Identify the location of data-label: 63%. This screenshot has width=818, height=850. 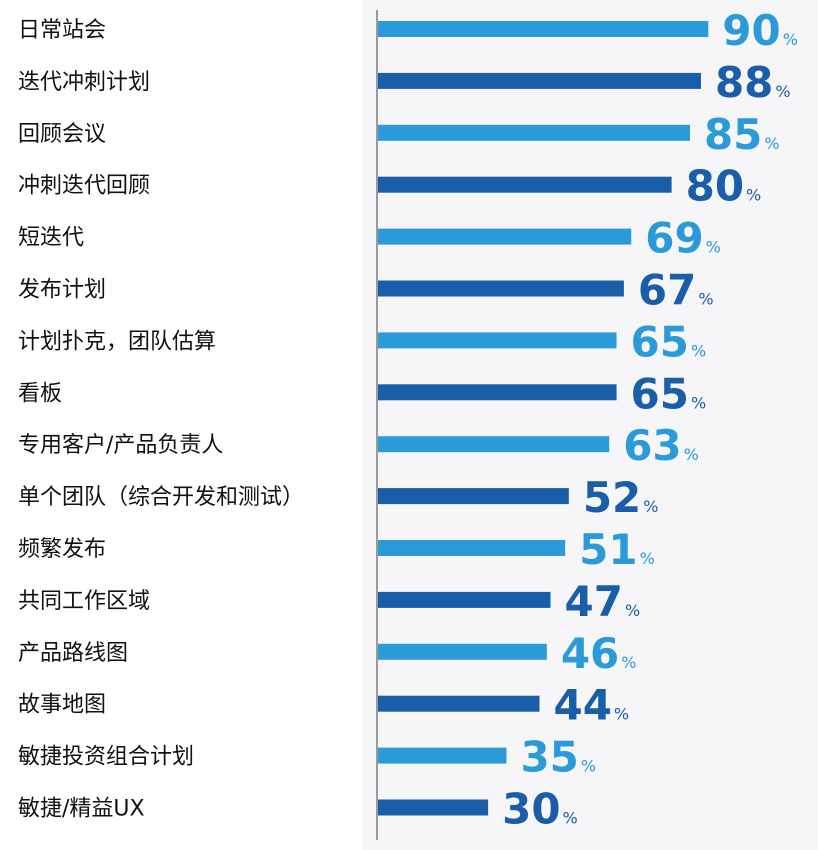
(661, 445).